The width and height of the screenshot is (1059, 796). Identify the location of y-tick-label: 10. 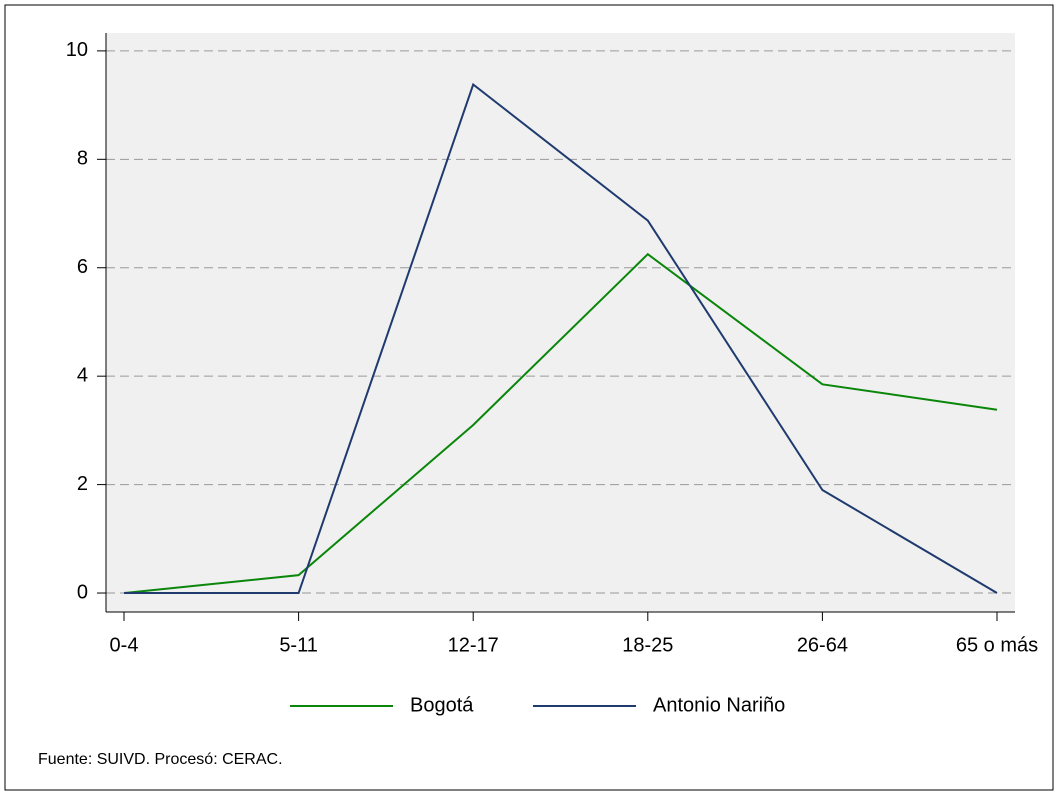
(77, 50).